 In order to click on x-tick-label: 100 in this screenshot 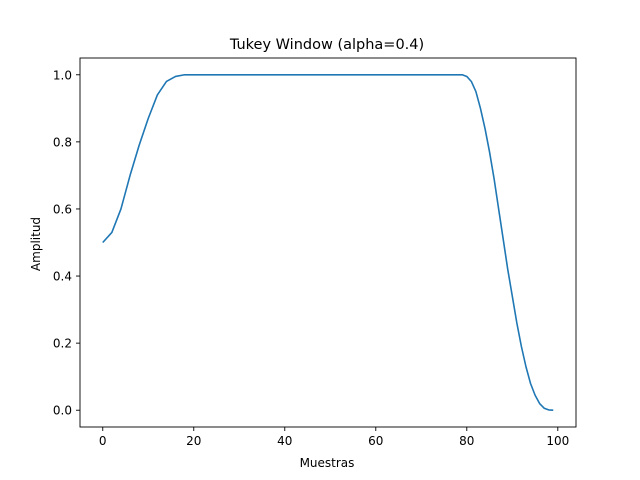, I will do `click(557, 441)`.